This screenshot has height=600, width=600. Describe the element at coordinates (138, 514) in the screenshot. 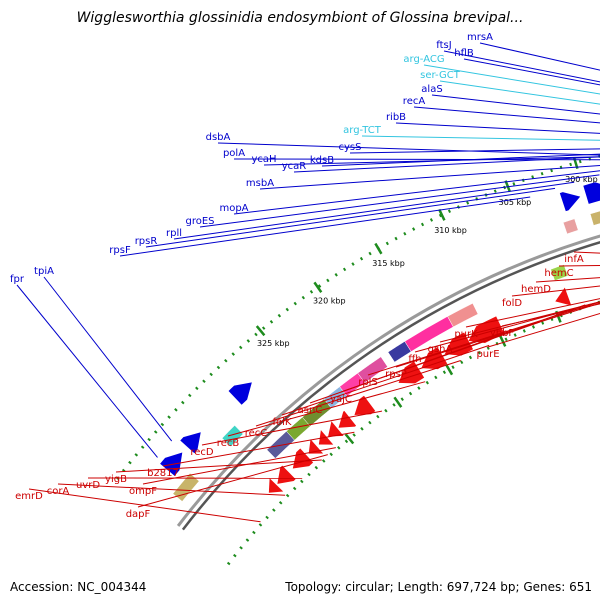

I see `gene-label-reverse: dapF` at that location.